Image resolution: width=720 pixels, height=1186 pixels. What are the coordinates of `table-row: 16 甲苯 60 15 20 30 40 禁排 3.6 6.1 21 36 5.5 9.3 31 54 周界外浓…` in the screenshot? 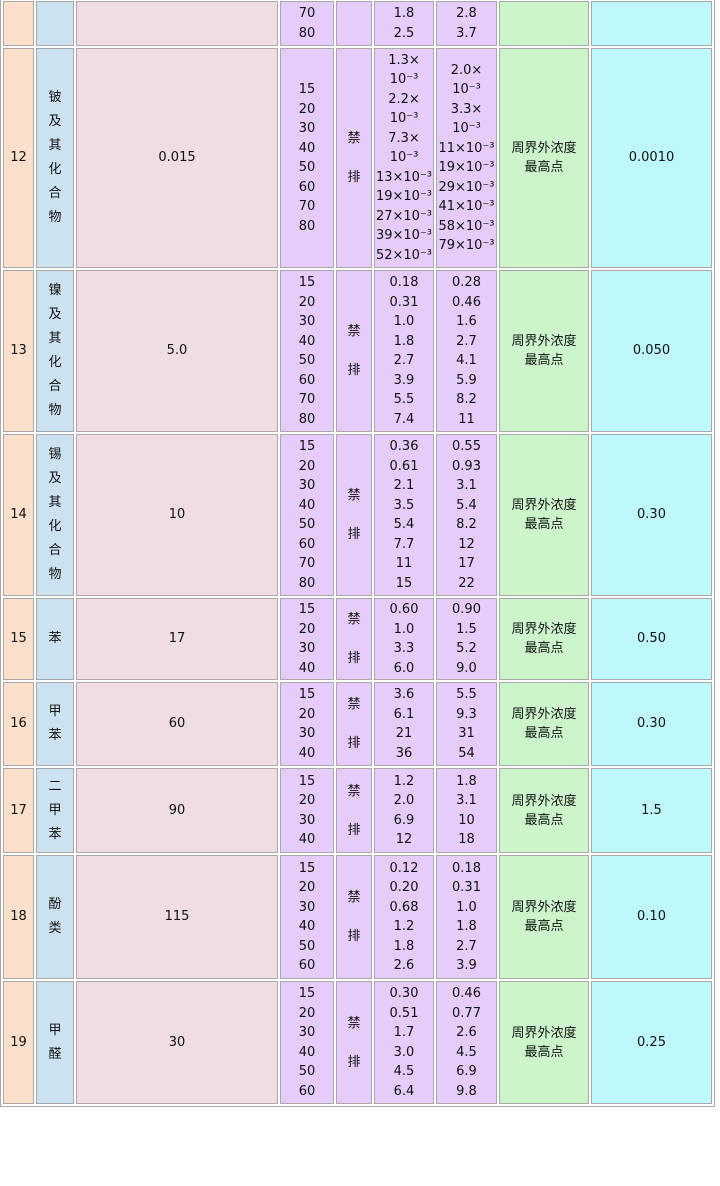 It's located at (357, 724).